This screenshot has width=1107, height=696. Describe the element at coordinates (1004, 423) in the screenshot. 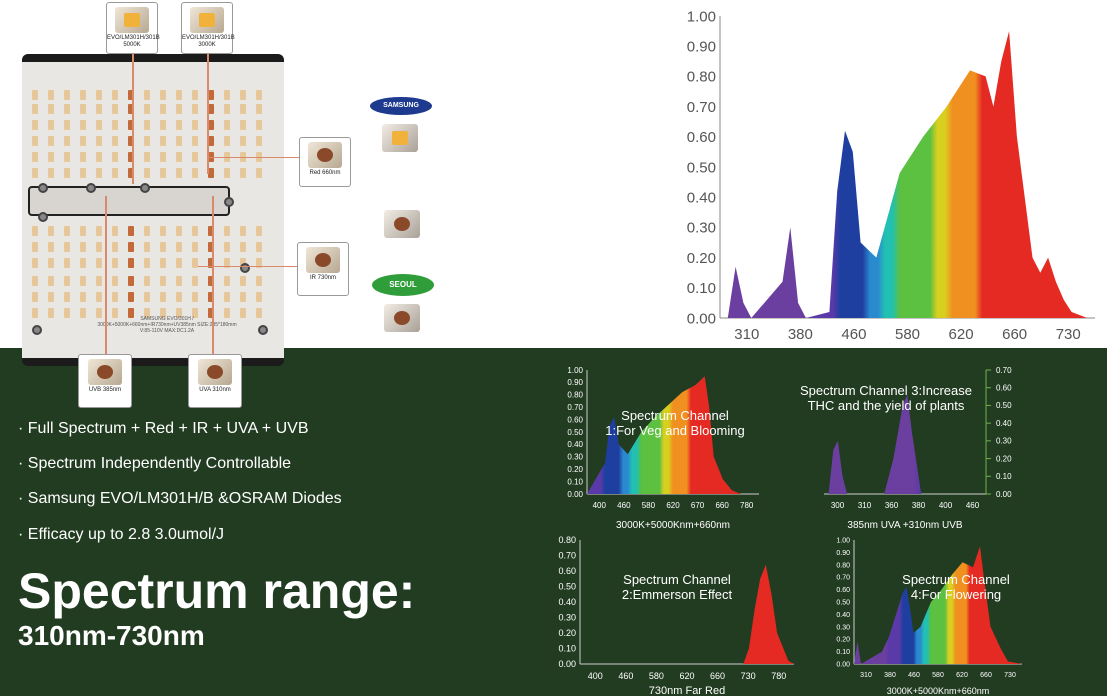

I see `y-tick-label: 0.40` at that location.